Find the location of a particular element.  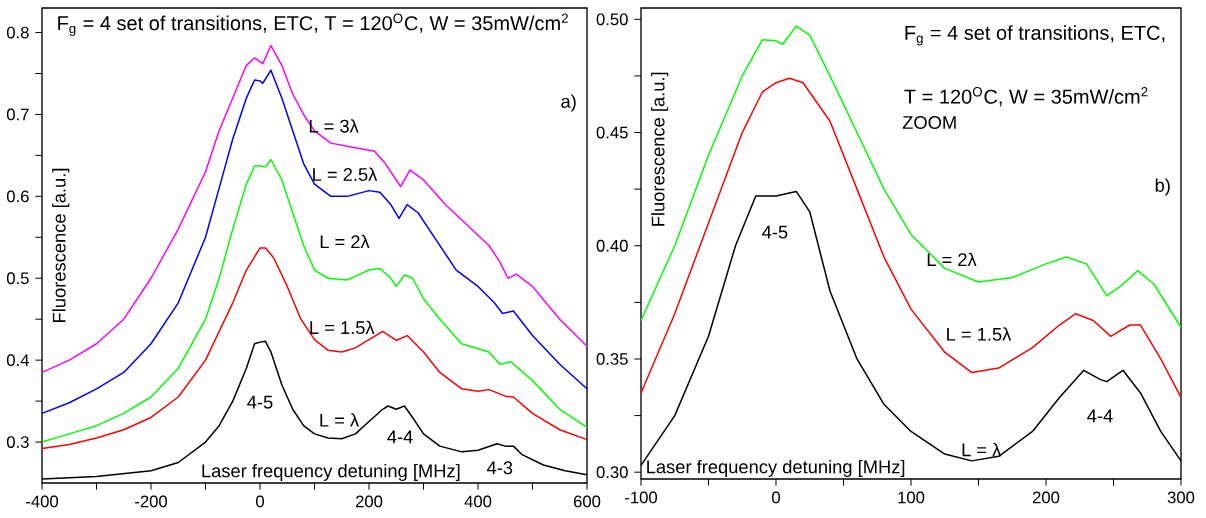

x-tick-label: 400 is located at coordinates (478, 501).